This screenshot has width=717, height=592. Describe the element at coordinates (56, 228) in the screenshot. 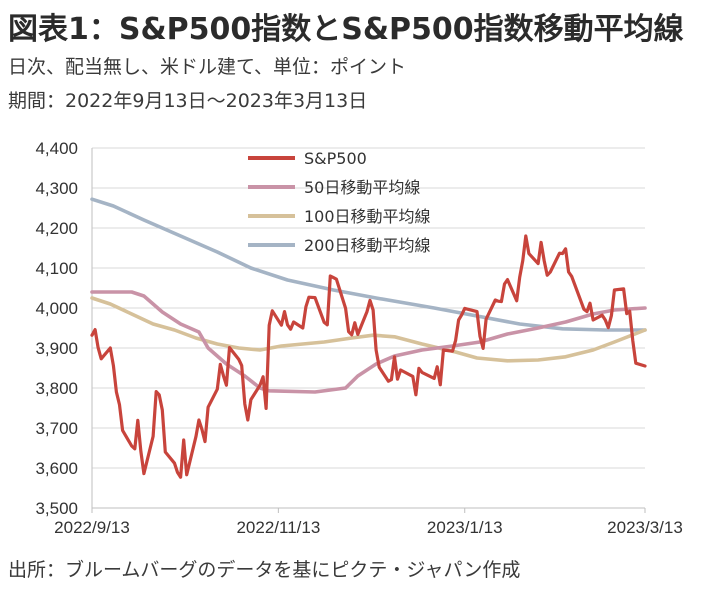

I see `y-tick-label: 4,200` at that location.